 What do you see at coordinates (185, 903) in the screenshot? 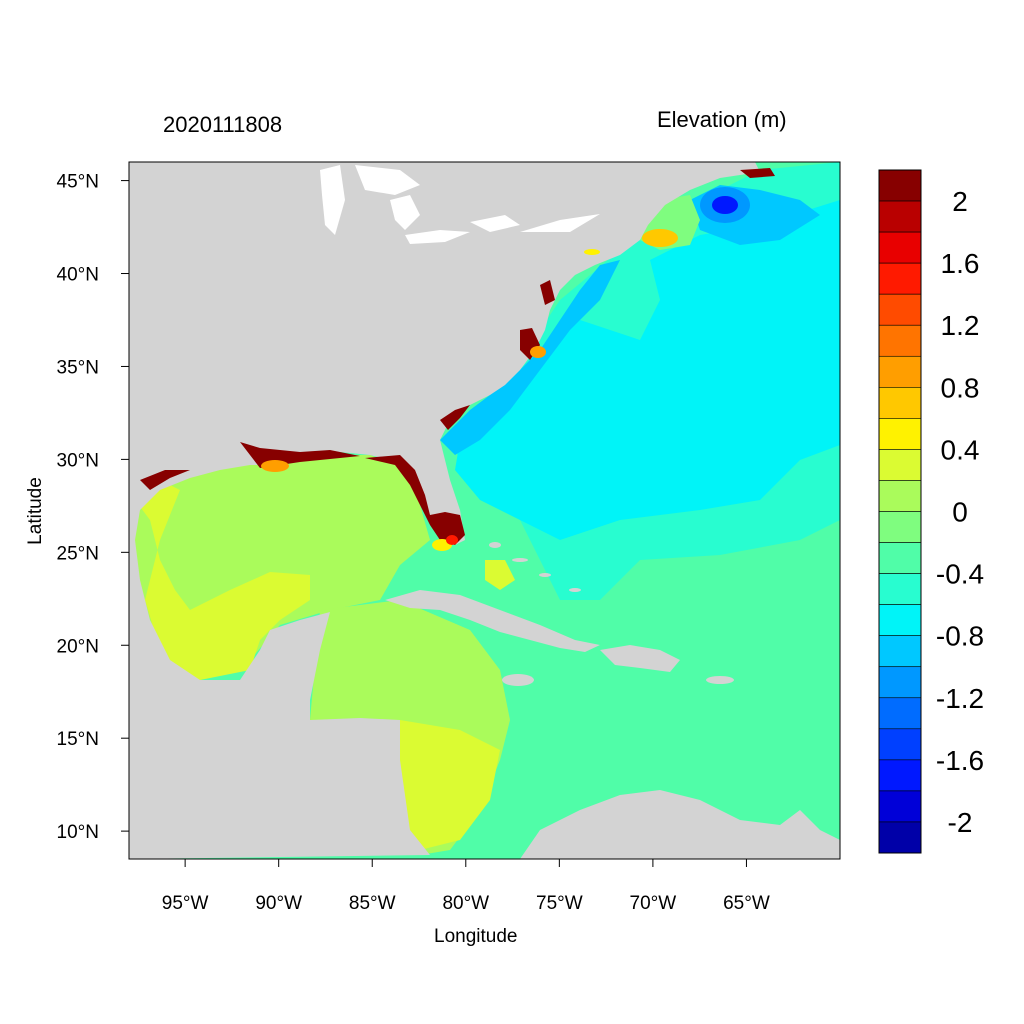
I see `x-tick-label: 95°W` at bounding box center [185, 903].